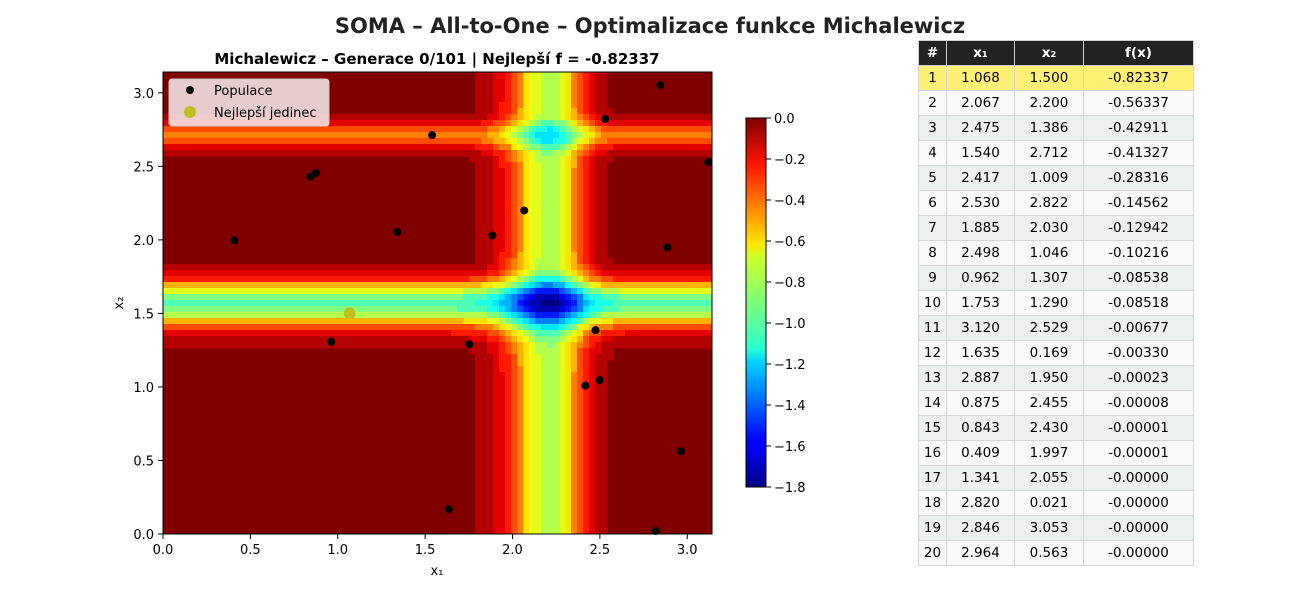 Image resolution: width=1300 pixels, height=600 pixels. I want to click on table-row: 8 2.498 1.046 -0.10216, so click(1056, 253).